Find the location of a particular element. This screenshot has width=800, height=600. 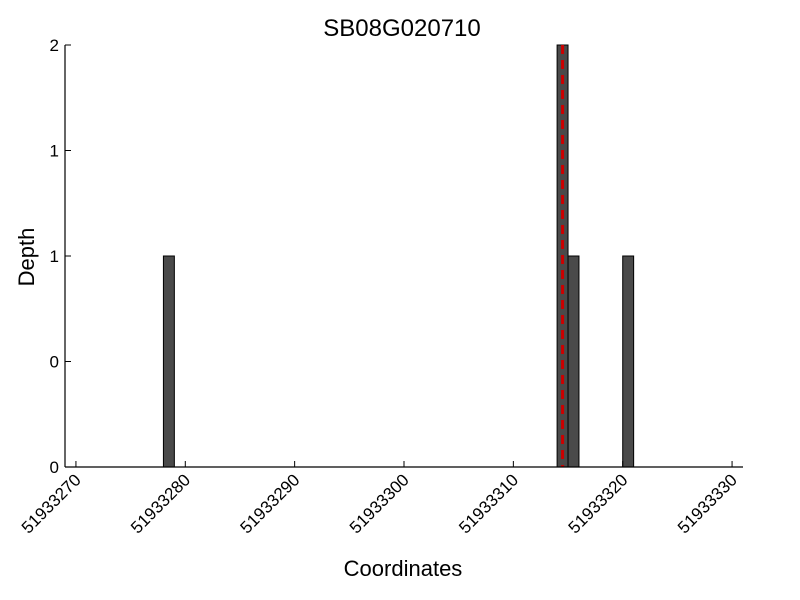

chart-title: SB08G020710 is located at coordinates (401, 28).